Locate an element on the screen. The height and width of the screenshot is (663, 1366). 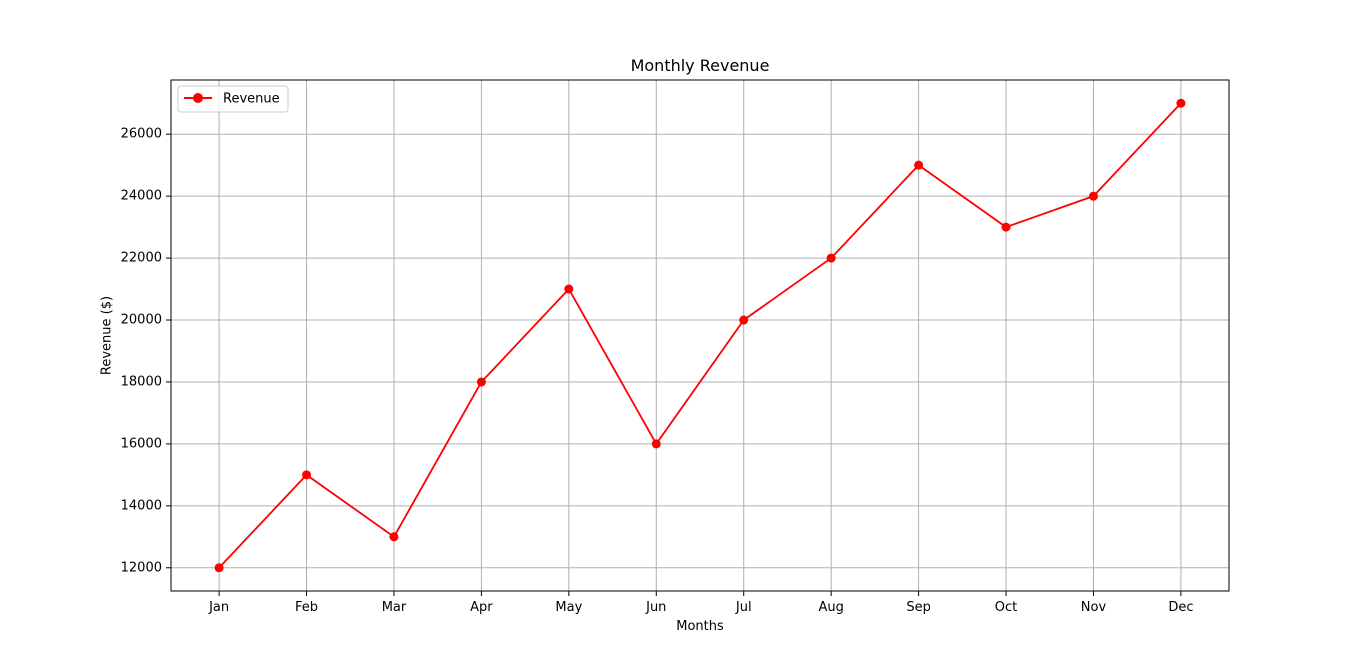
legend-marker-swatch is located at coordinates (198, 98).